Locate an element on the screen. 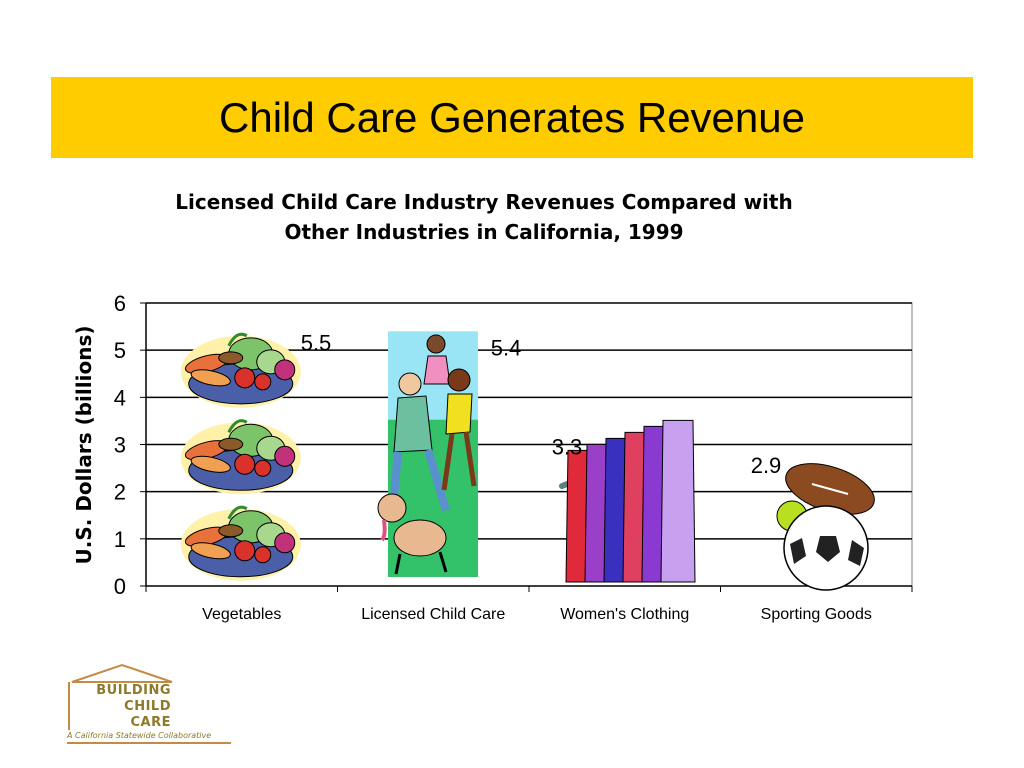 The height and width of the screenshot is (768, 1024). logo-word-care: CARE is located at coordinates (150, 722).